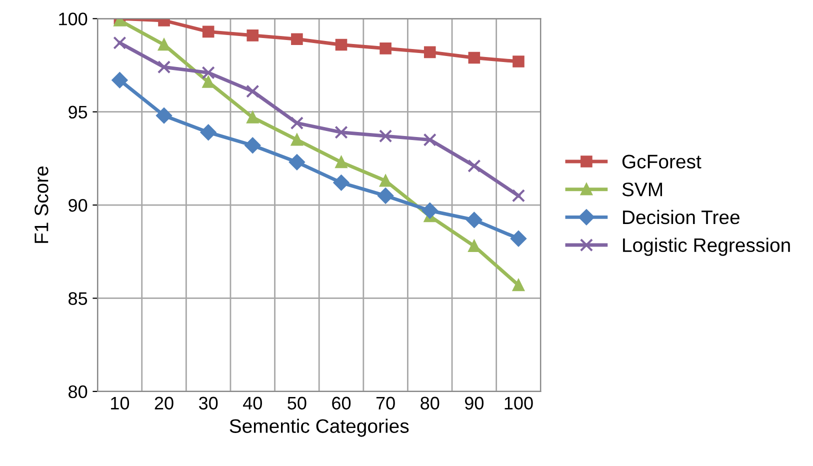  I want to click on x-tick-label: 40, so click(252, 403).